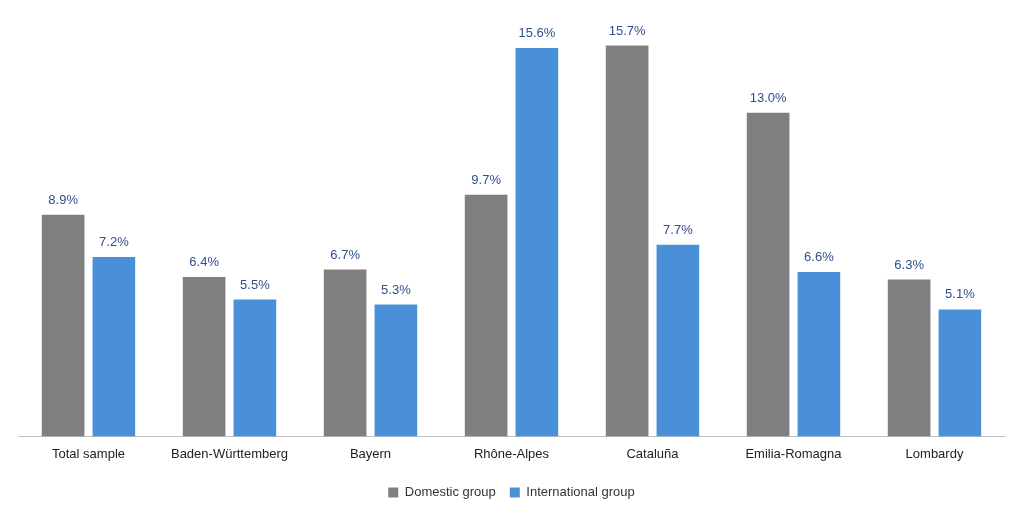 Image resolution: width=1023 pixels, height=517 pixels. Describe the element at coordinates (345, 254) in the screenshot. I see `data-label: 6.7%` at that location.